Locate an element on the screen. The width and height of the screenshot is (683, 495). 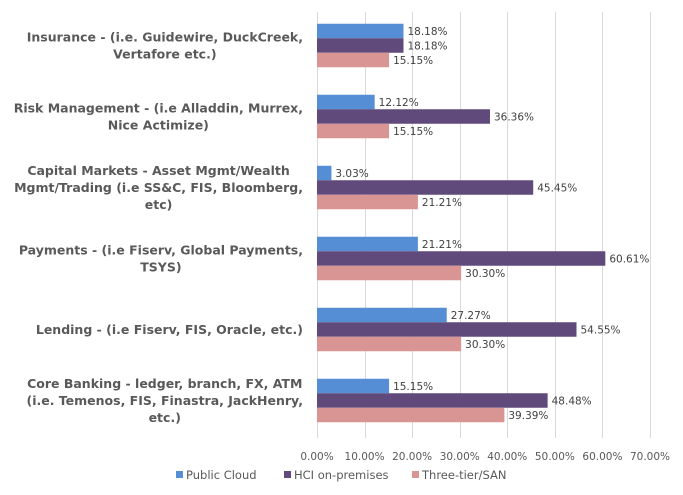
x-tick-label: 20.00% is located at coordinates (412, 457).